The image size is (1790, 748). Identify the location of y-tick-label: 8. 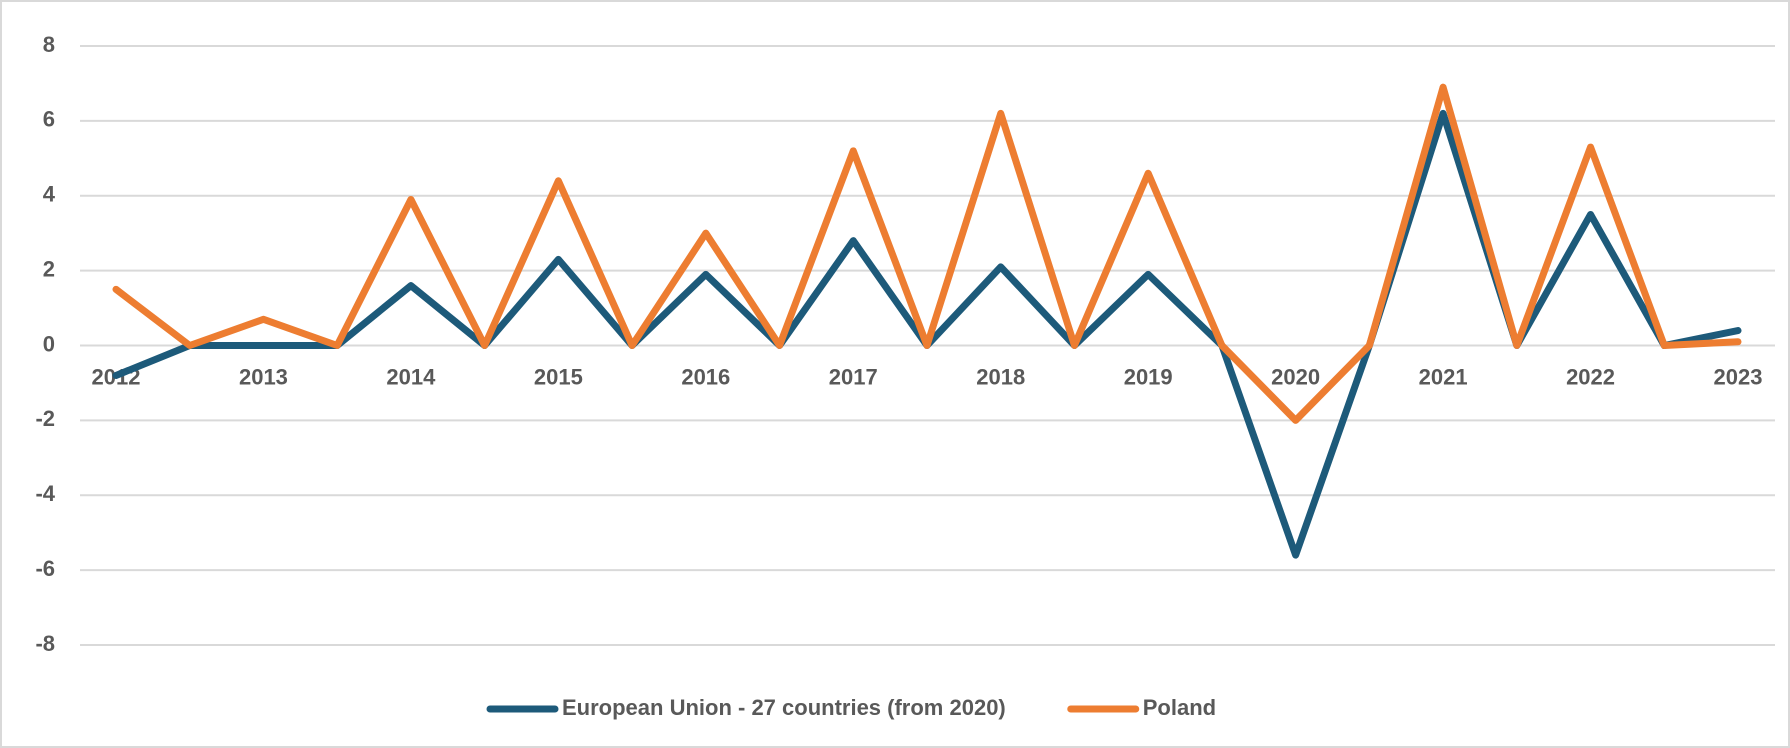
(49, 44).